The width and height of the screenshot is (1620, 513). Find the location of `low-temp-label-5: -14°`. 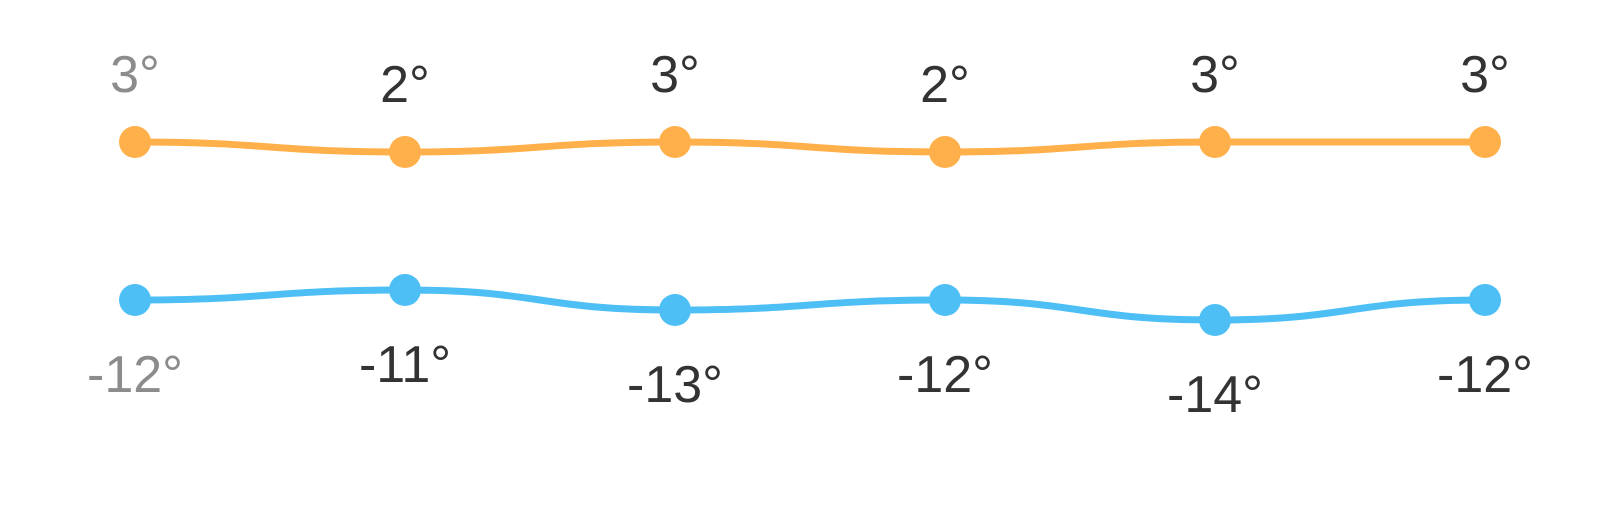

low-temp-label-5: -14° is located at coordinates (1215, 395).